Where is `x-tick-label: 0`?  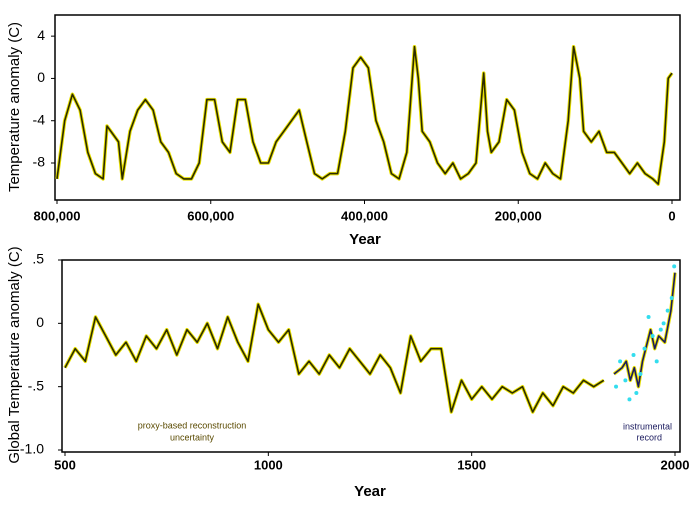
x-tick-label: 0 is located at coordinates (671, 215).